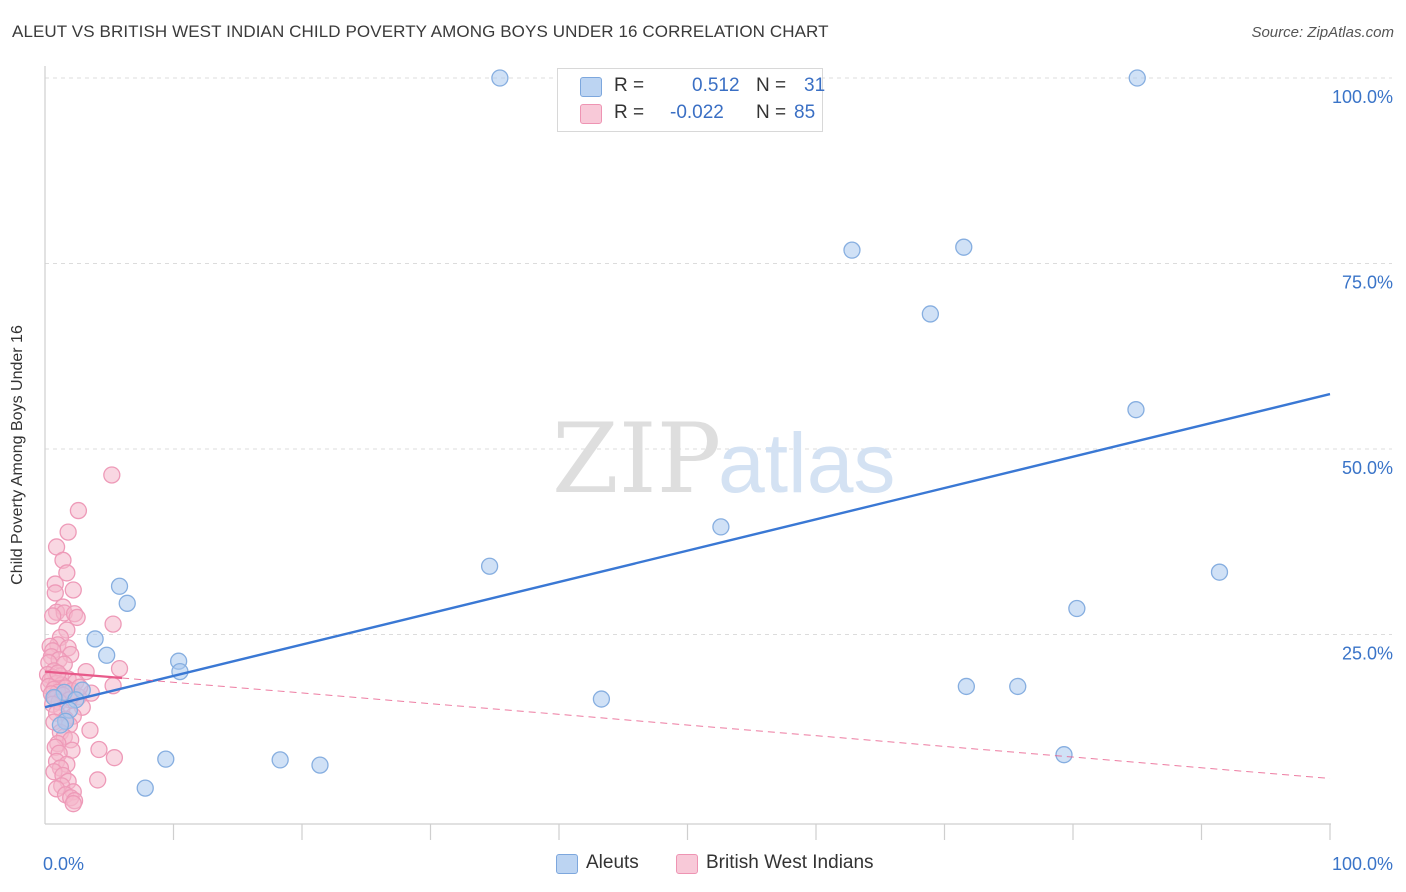 The image size is (1406, 892). Describe the element at coordinates (716, 85) in the screenshot. I see `legend-r-value: 0.512` at that location.